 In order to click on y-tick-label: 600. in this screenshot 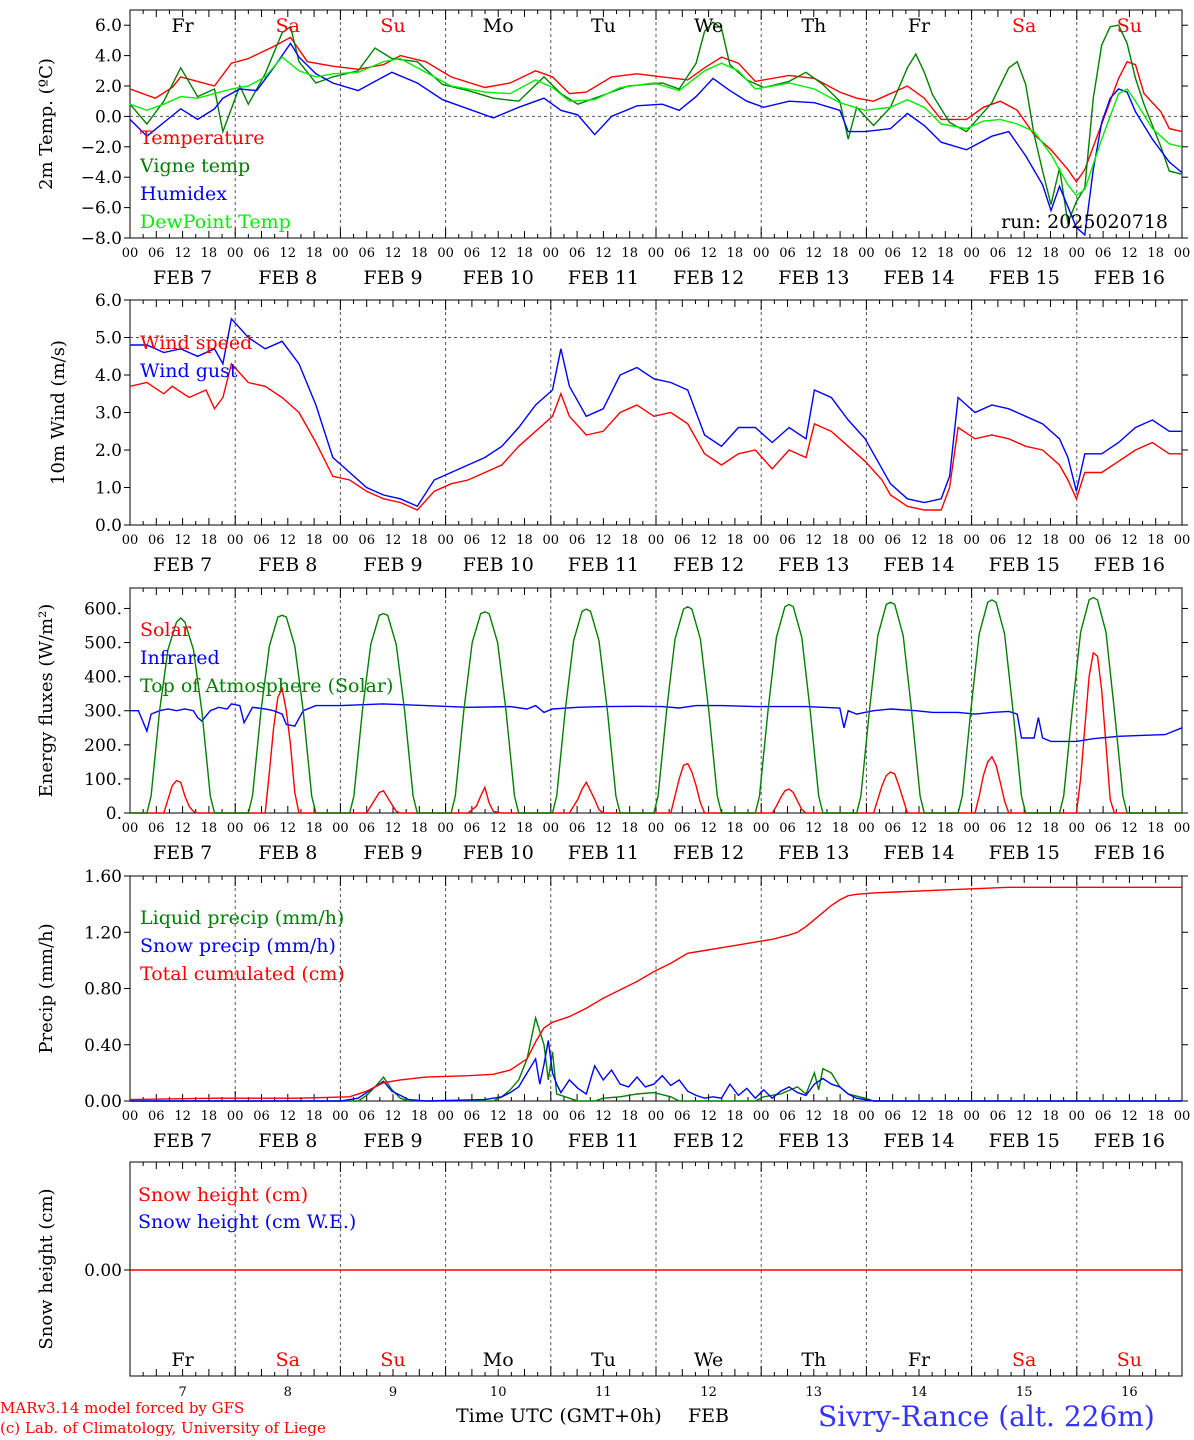, I will do `click(103, 609)`.